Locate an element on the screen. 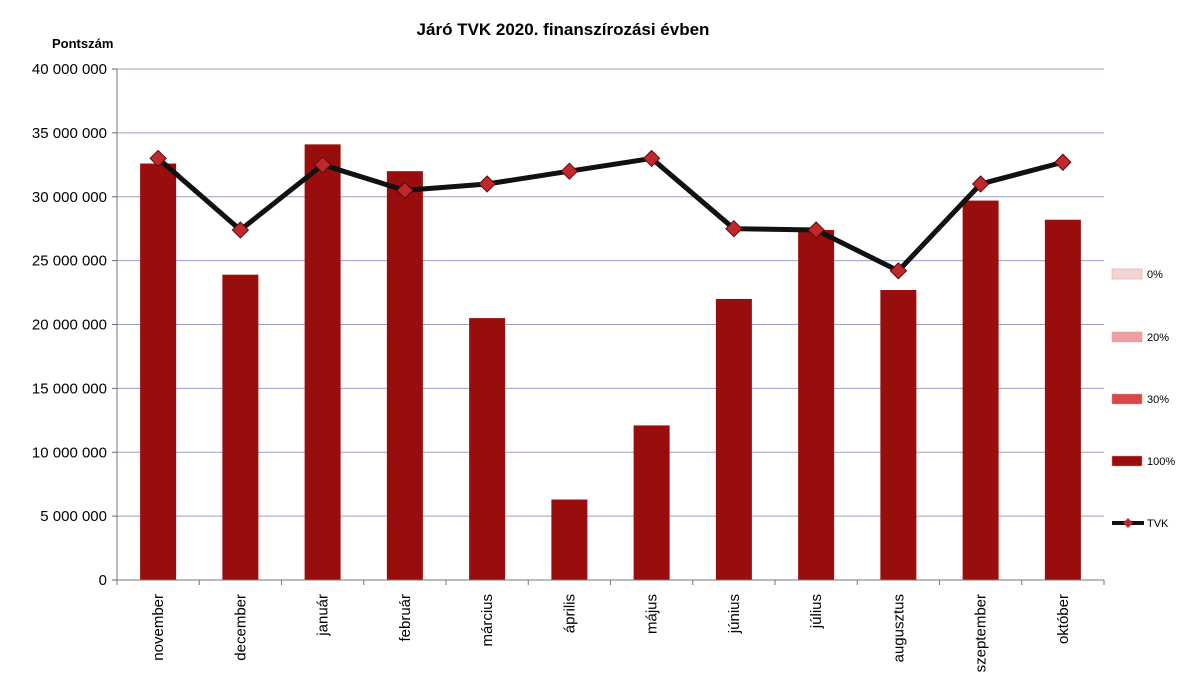  x-tick-label: augusztus is located at coordinates (898, 628).